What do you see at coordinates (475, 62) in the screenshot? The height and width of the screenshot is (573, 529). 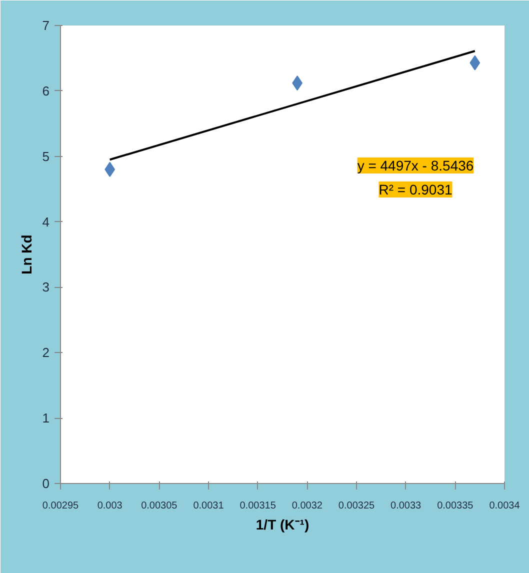 I see `point` at bounding box center [475, 62].